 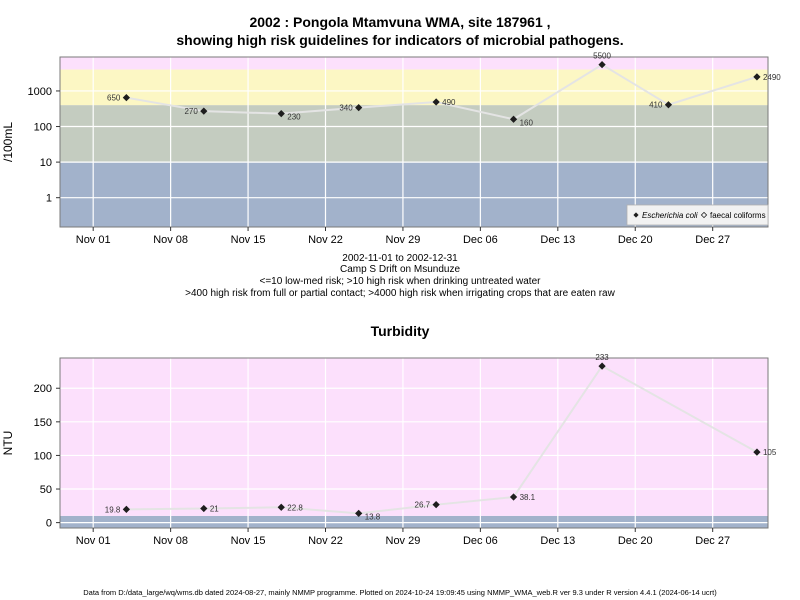 I want to click on turbidity-title: Turbidity, so click(x=400, y=331).